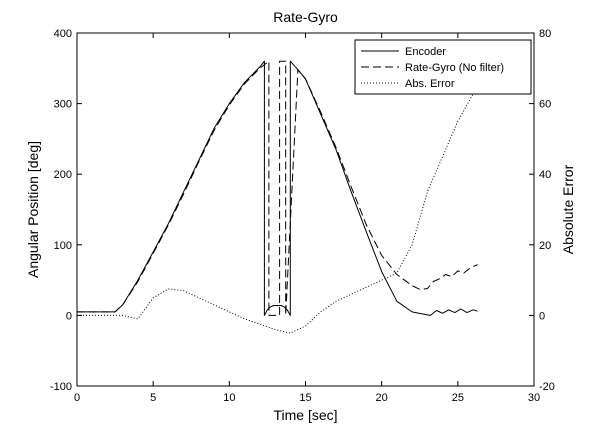 The image size is (590, 440). Describe the element at coordinates (229, 398) in the screenshot. I see `x-tick-label: 10` at that location.